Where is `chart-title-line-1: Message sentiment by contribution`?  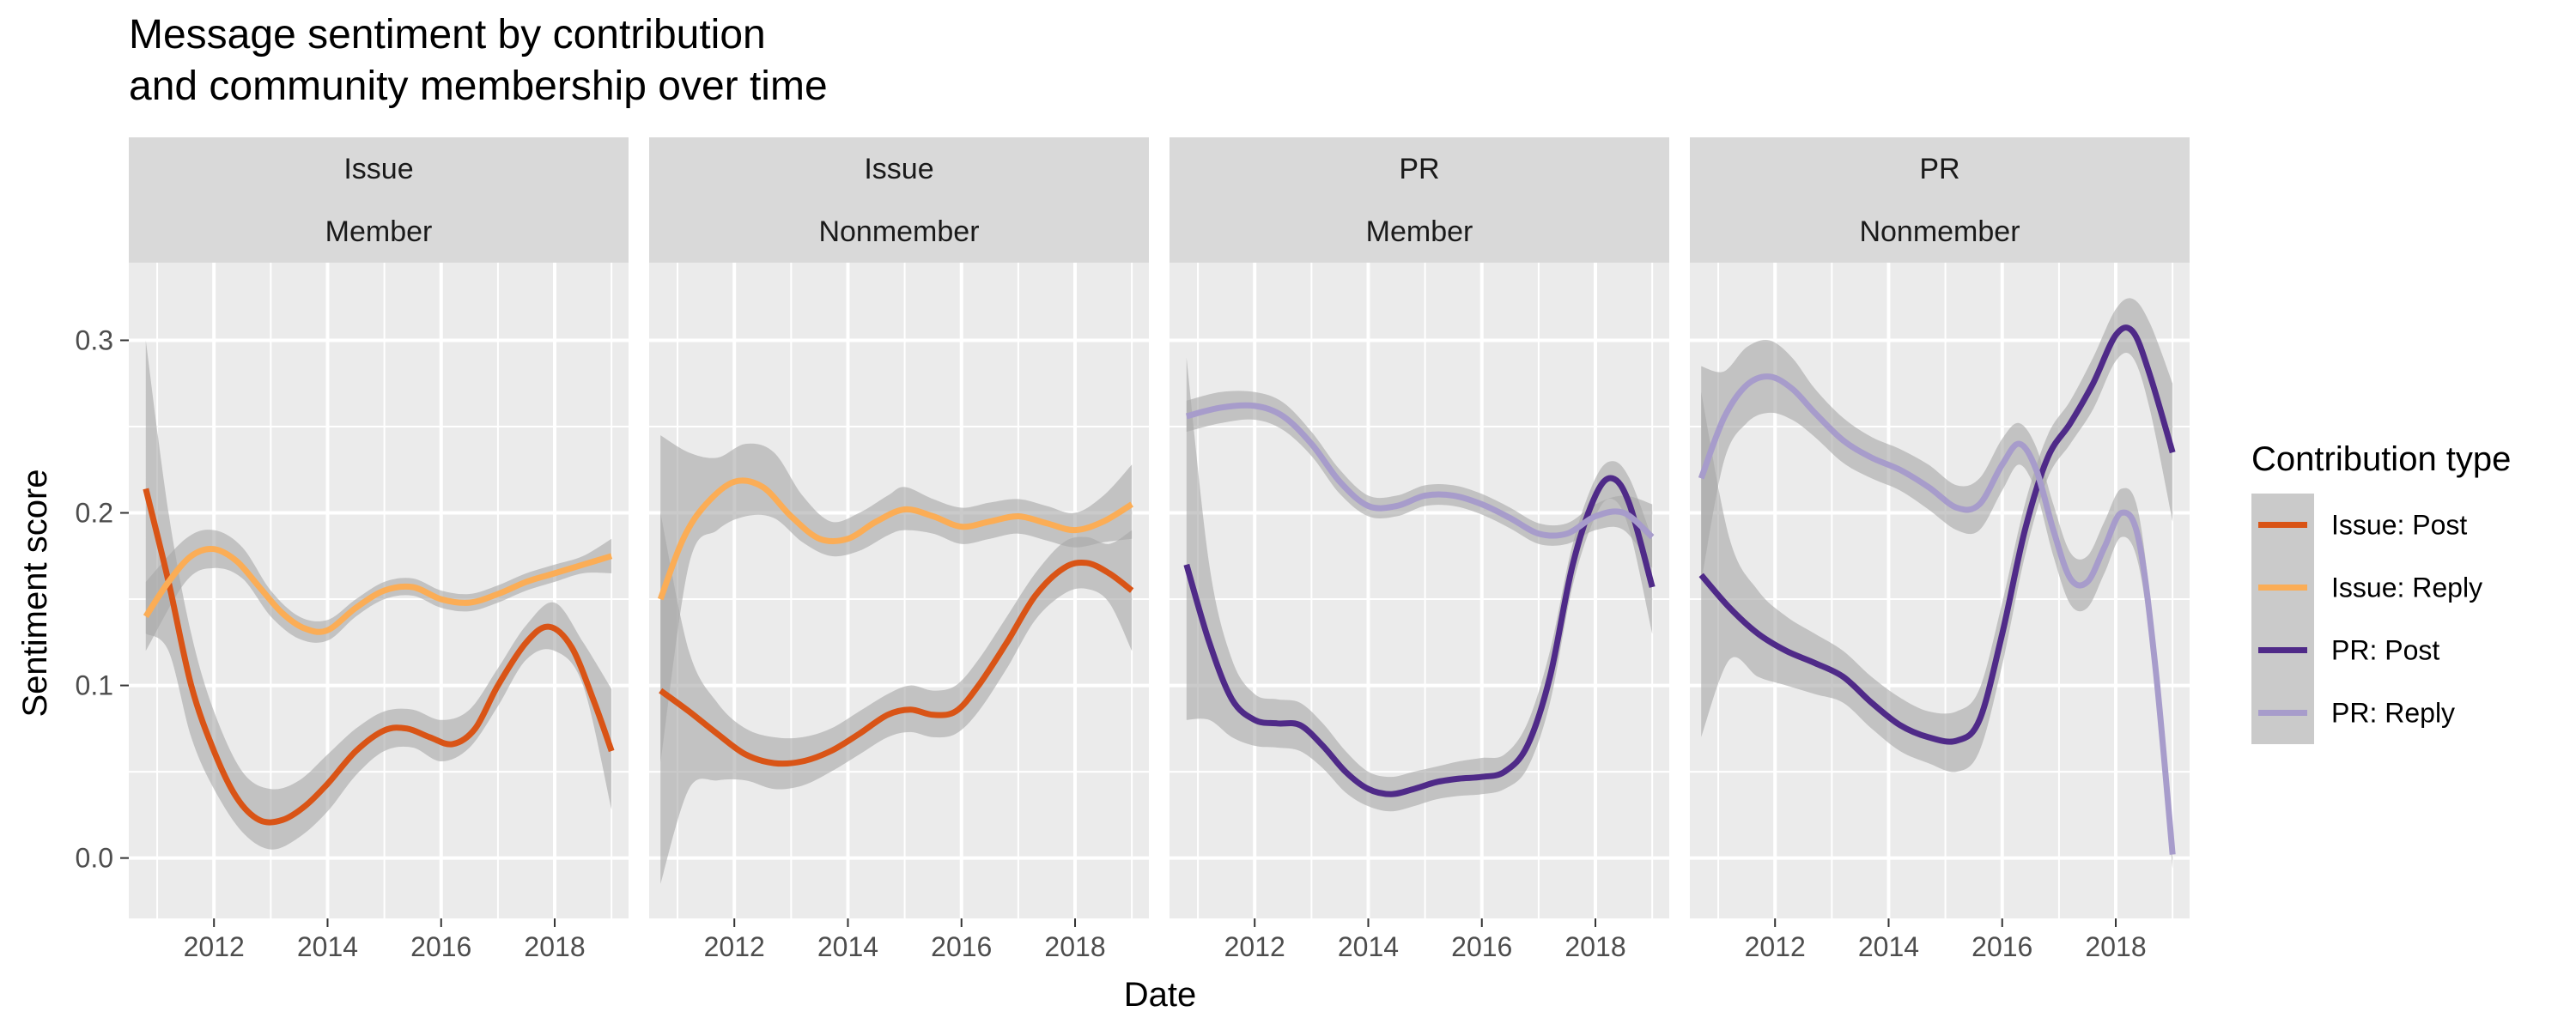
chart-title-line-1: Message sentiment by contribution is located at coordinates (448, 35).